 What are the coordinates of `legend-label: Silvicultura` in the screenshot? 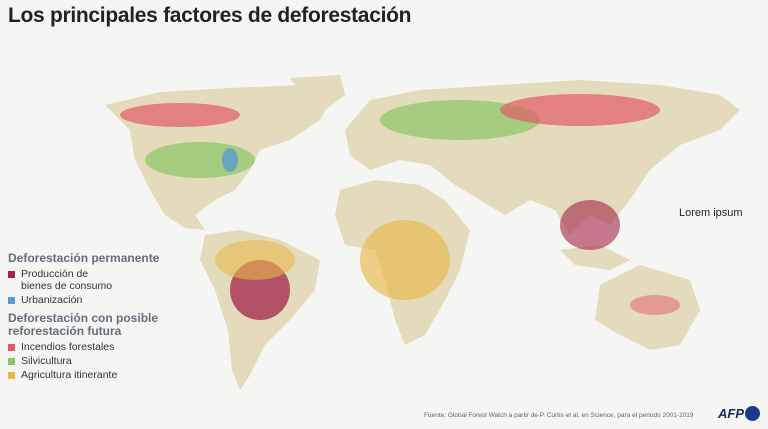 It's located at (46, 361).